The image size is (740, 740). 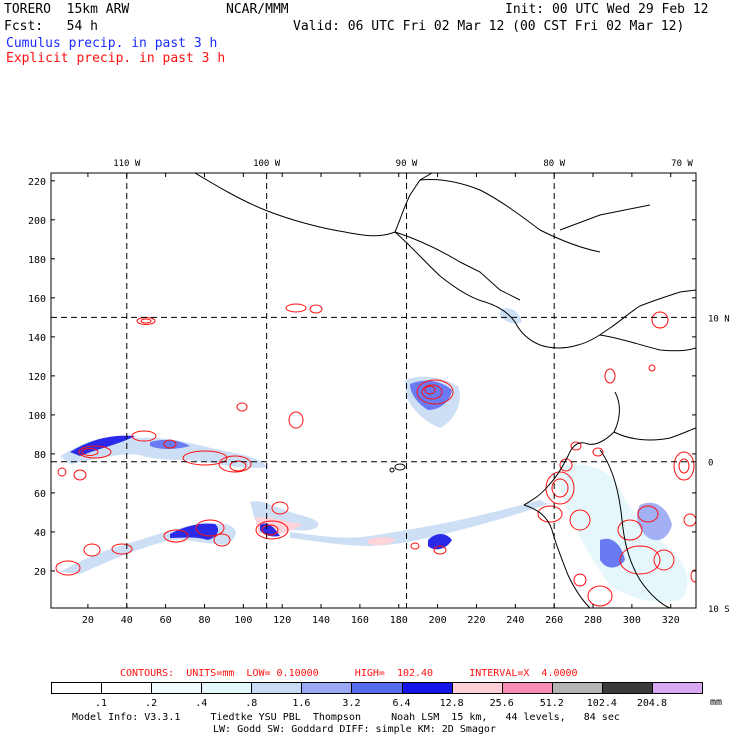 I want to click on lon-label: 80 W, so click(x=554, y=164).